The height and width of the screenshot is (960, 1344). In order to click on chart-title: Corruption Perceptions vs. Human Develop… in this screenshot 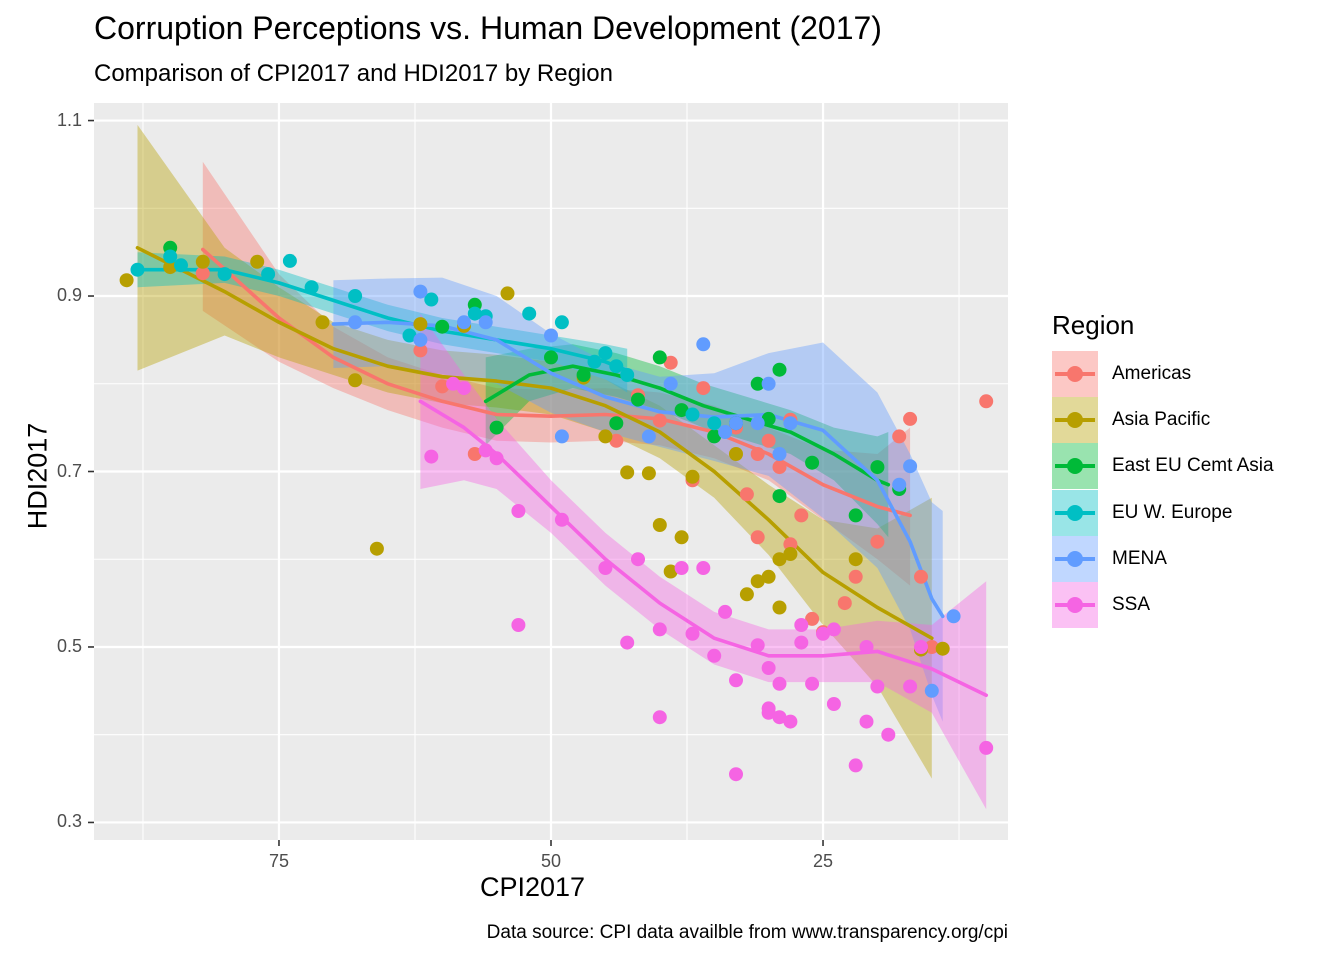, I will do `click(488, 28)`.